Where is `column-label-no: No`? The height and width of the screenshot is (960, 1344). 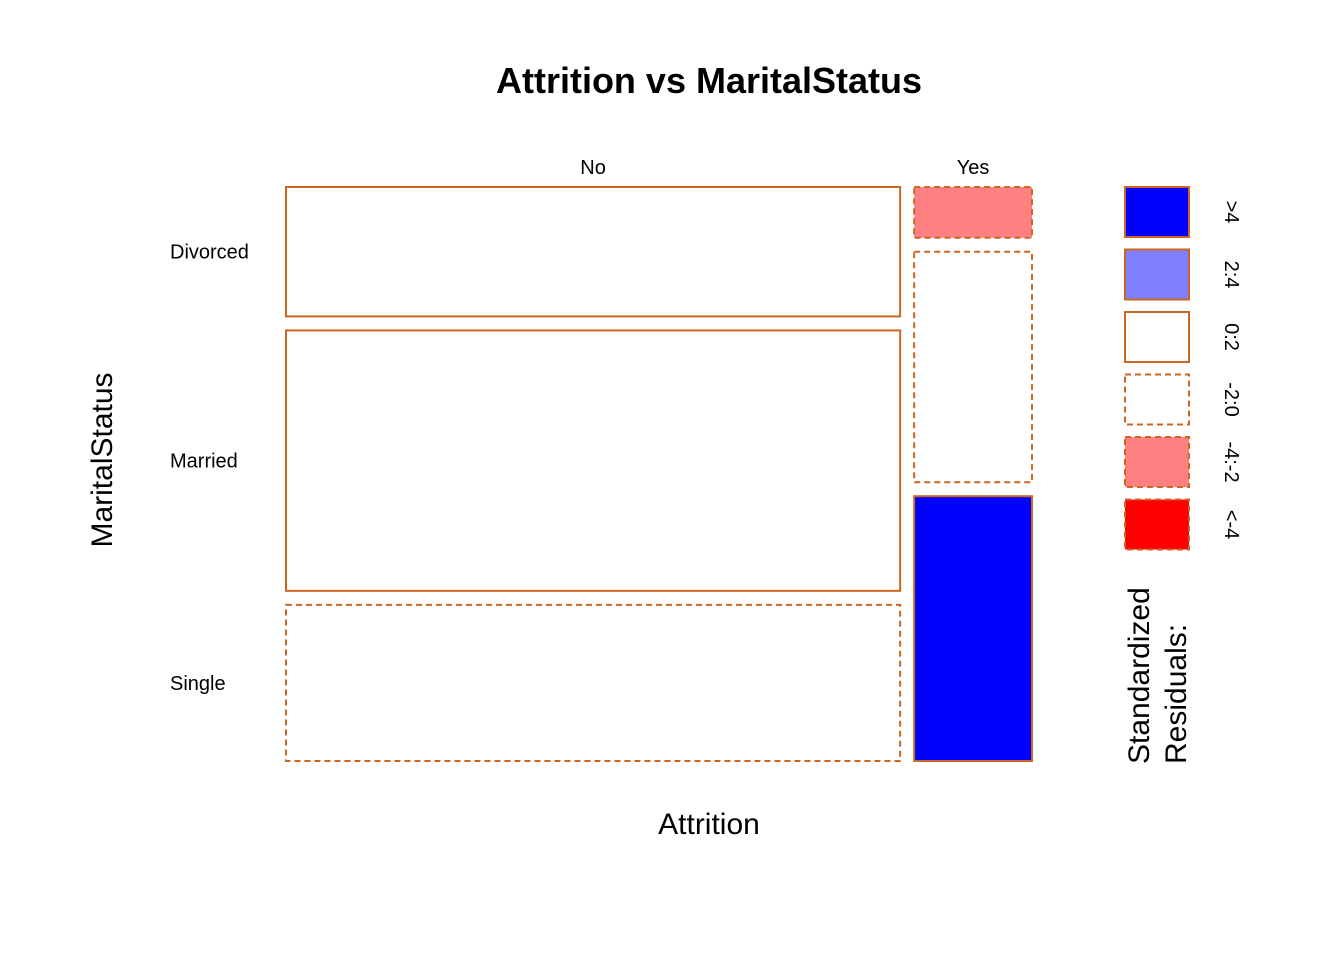
column-label-no: No is located at coordinates (593, 168).